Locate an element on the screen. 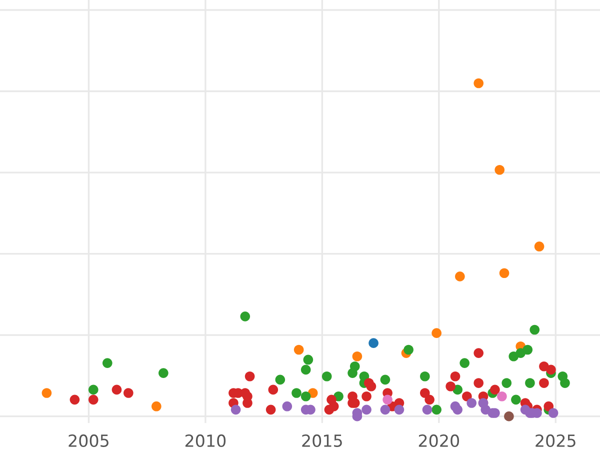  x-tick-label: 2005 is located at coordinates (88, 441).